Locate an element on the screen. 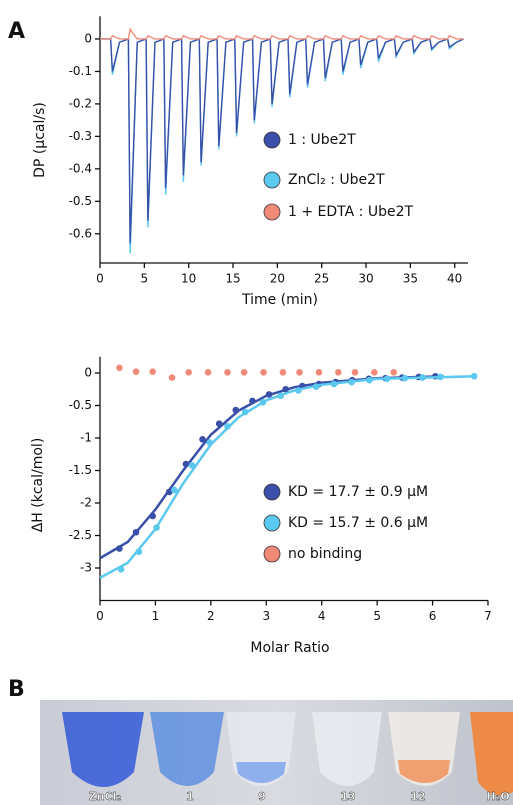 This screenshot has width=513, height=805. x-tick-label: 15 is located at coordinates (232, 279).